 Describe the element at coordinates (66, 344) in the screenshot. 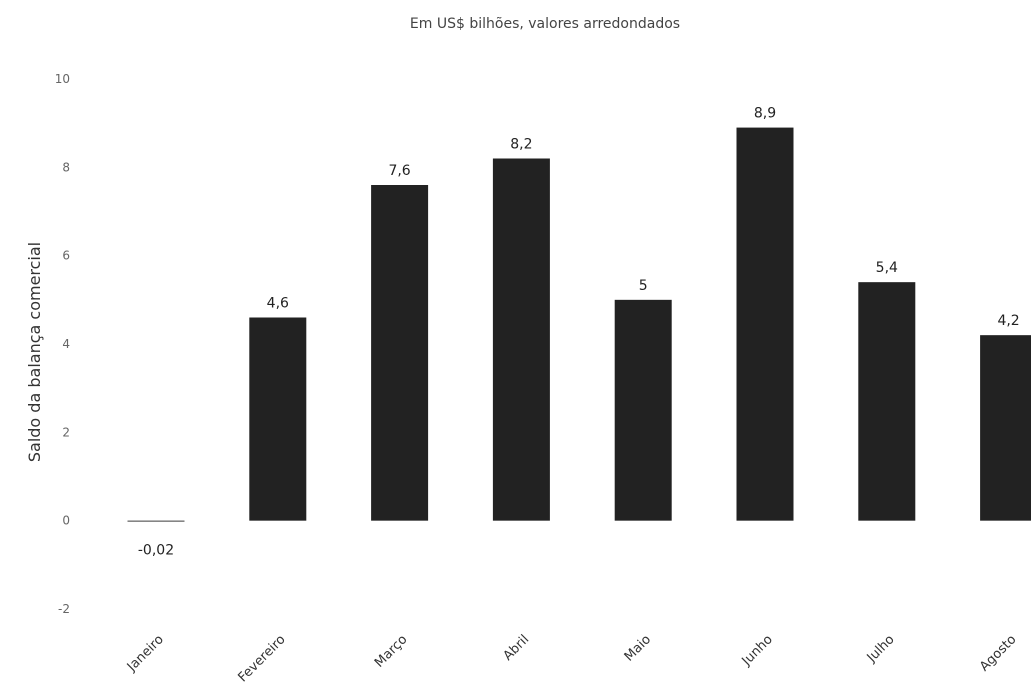

I see `y-tick-label: 4` at that location.